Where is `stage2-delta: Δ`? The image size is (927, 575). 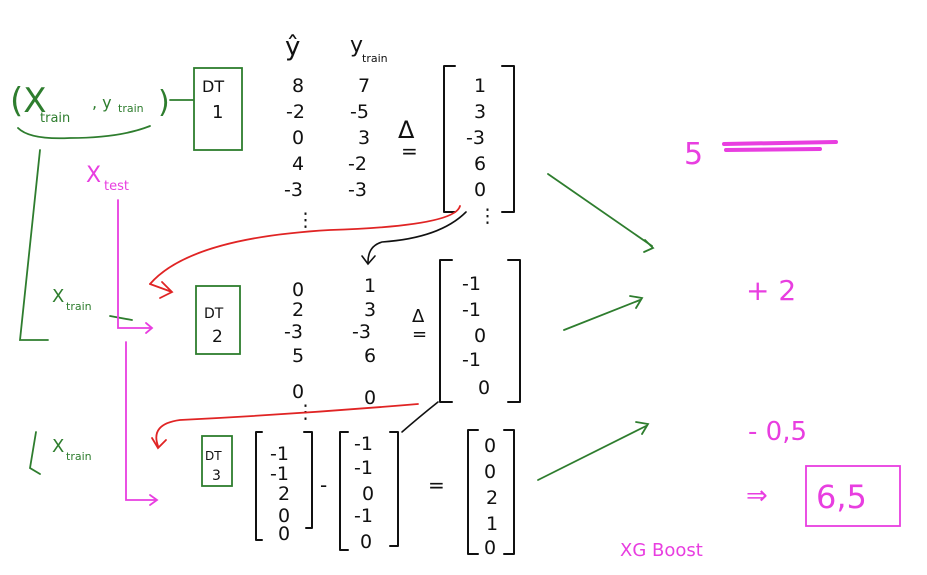
stage2-delta: Δ is located at coordinates (418, 316).